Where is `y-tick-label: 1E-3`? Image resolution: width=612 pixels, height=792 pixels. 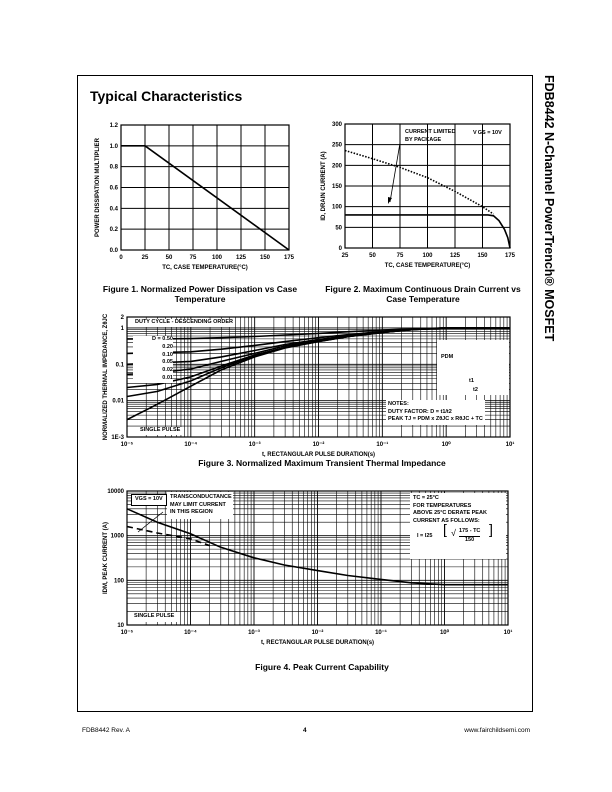 y-tick-label: 1E-3 is located at coordinates (117, 438).